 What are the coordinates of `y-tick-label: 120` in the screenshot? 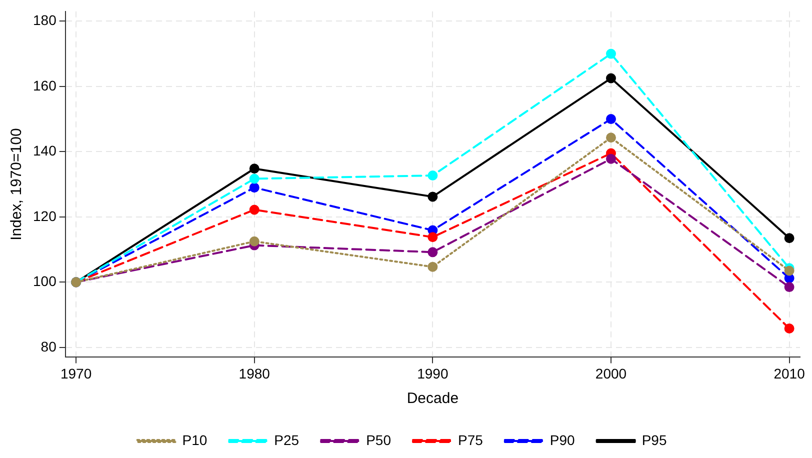 It's located at (45, 216).